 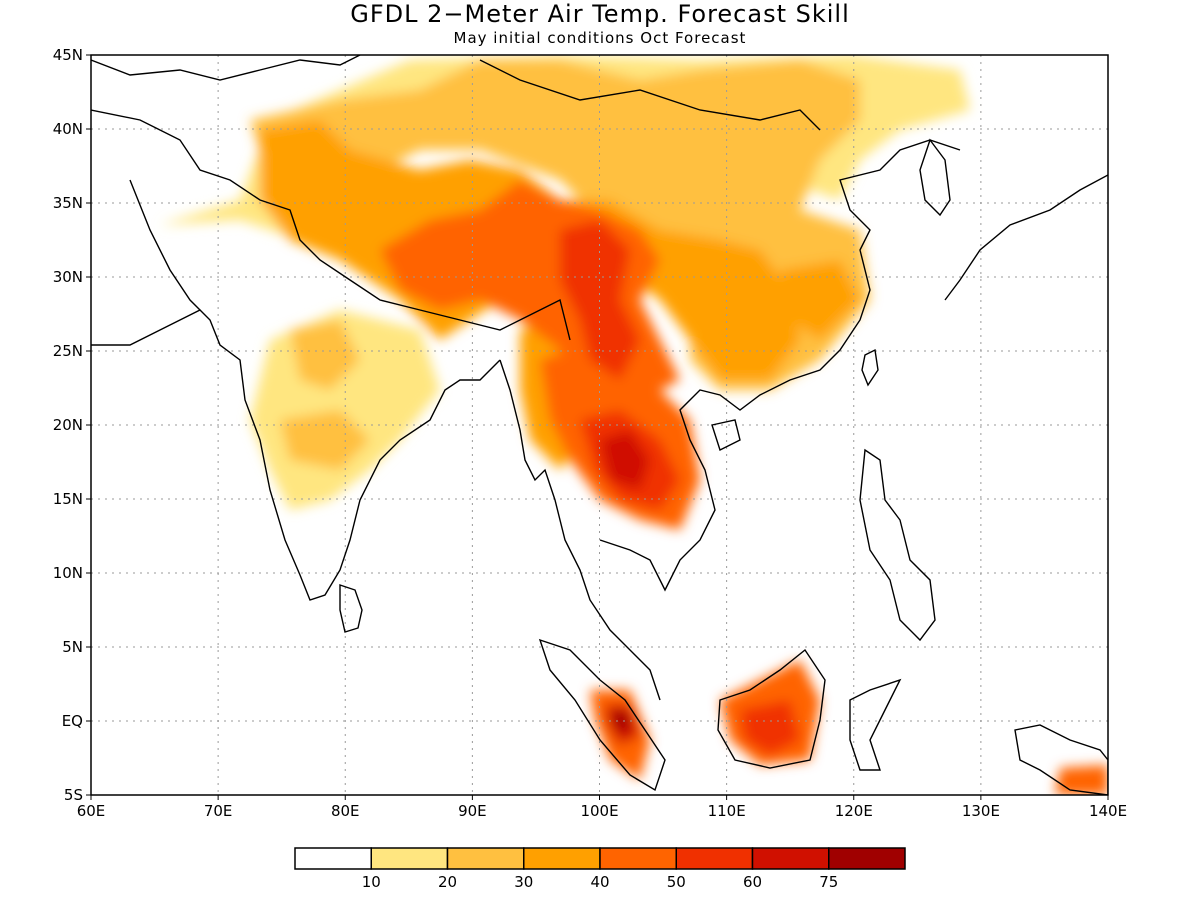 I want to click on x-tick-label: 70E, so click(x=218, y=811).